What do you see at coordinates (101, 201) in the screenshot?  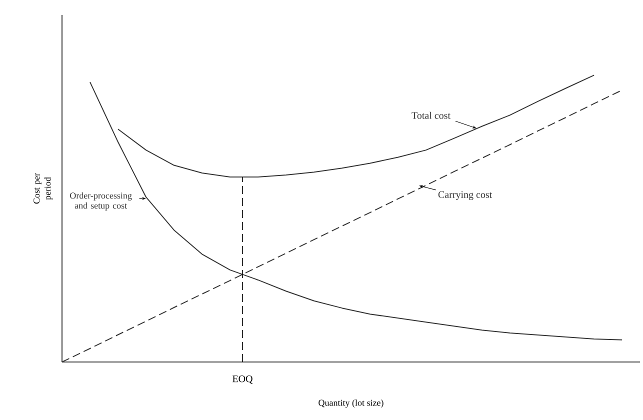 I see `legend-label: Order-processing and setup cost` at bounding box center [101, 201].